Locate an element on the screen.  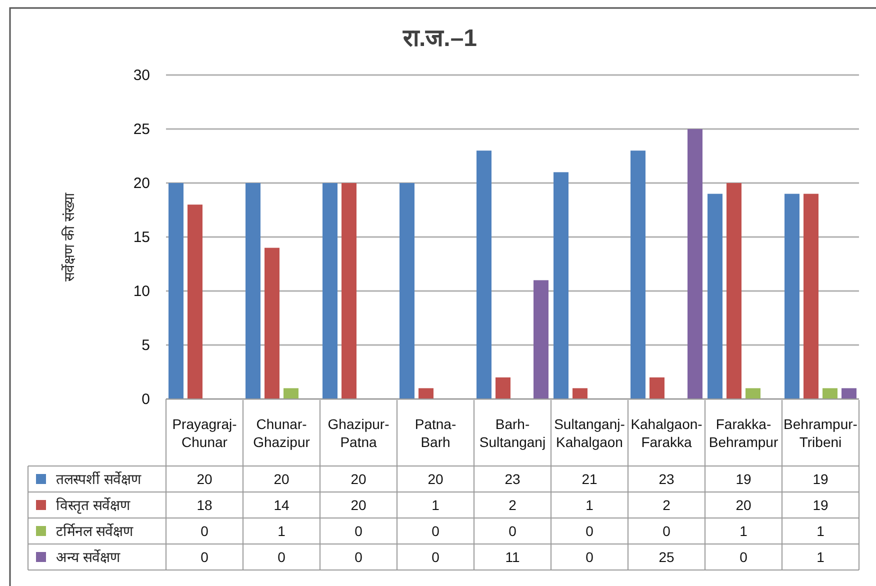
legend-label: विस्तृत सर्वेक्षण is located at coordinates (93, 505).